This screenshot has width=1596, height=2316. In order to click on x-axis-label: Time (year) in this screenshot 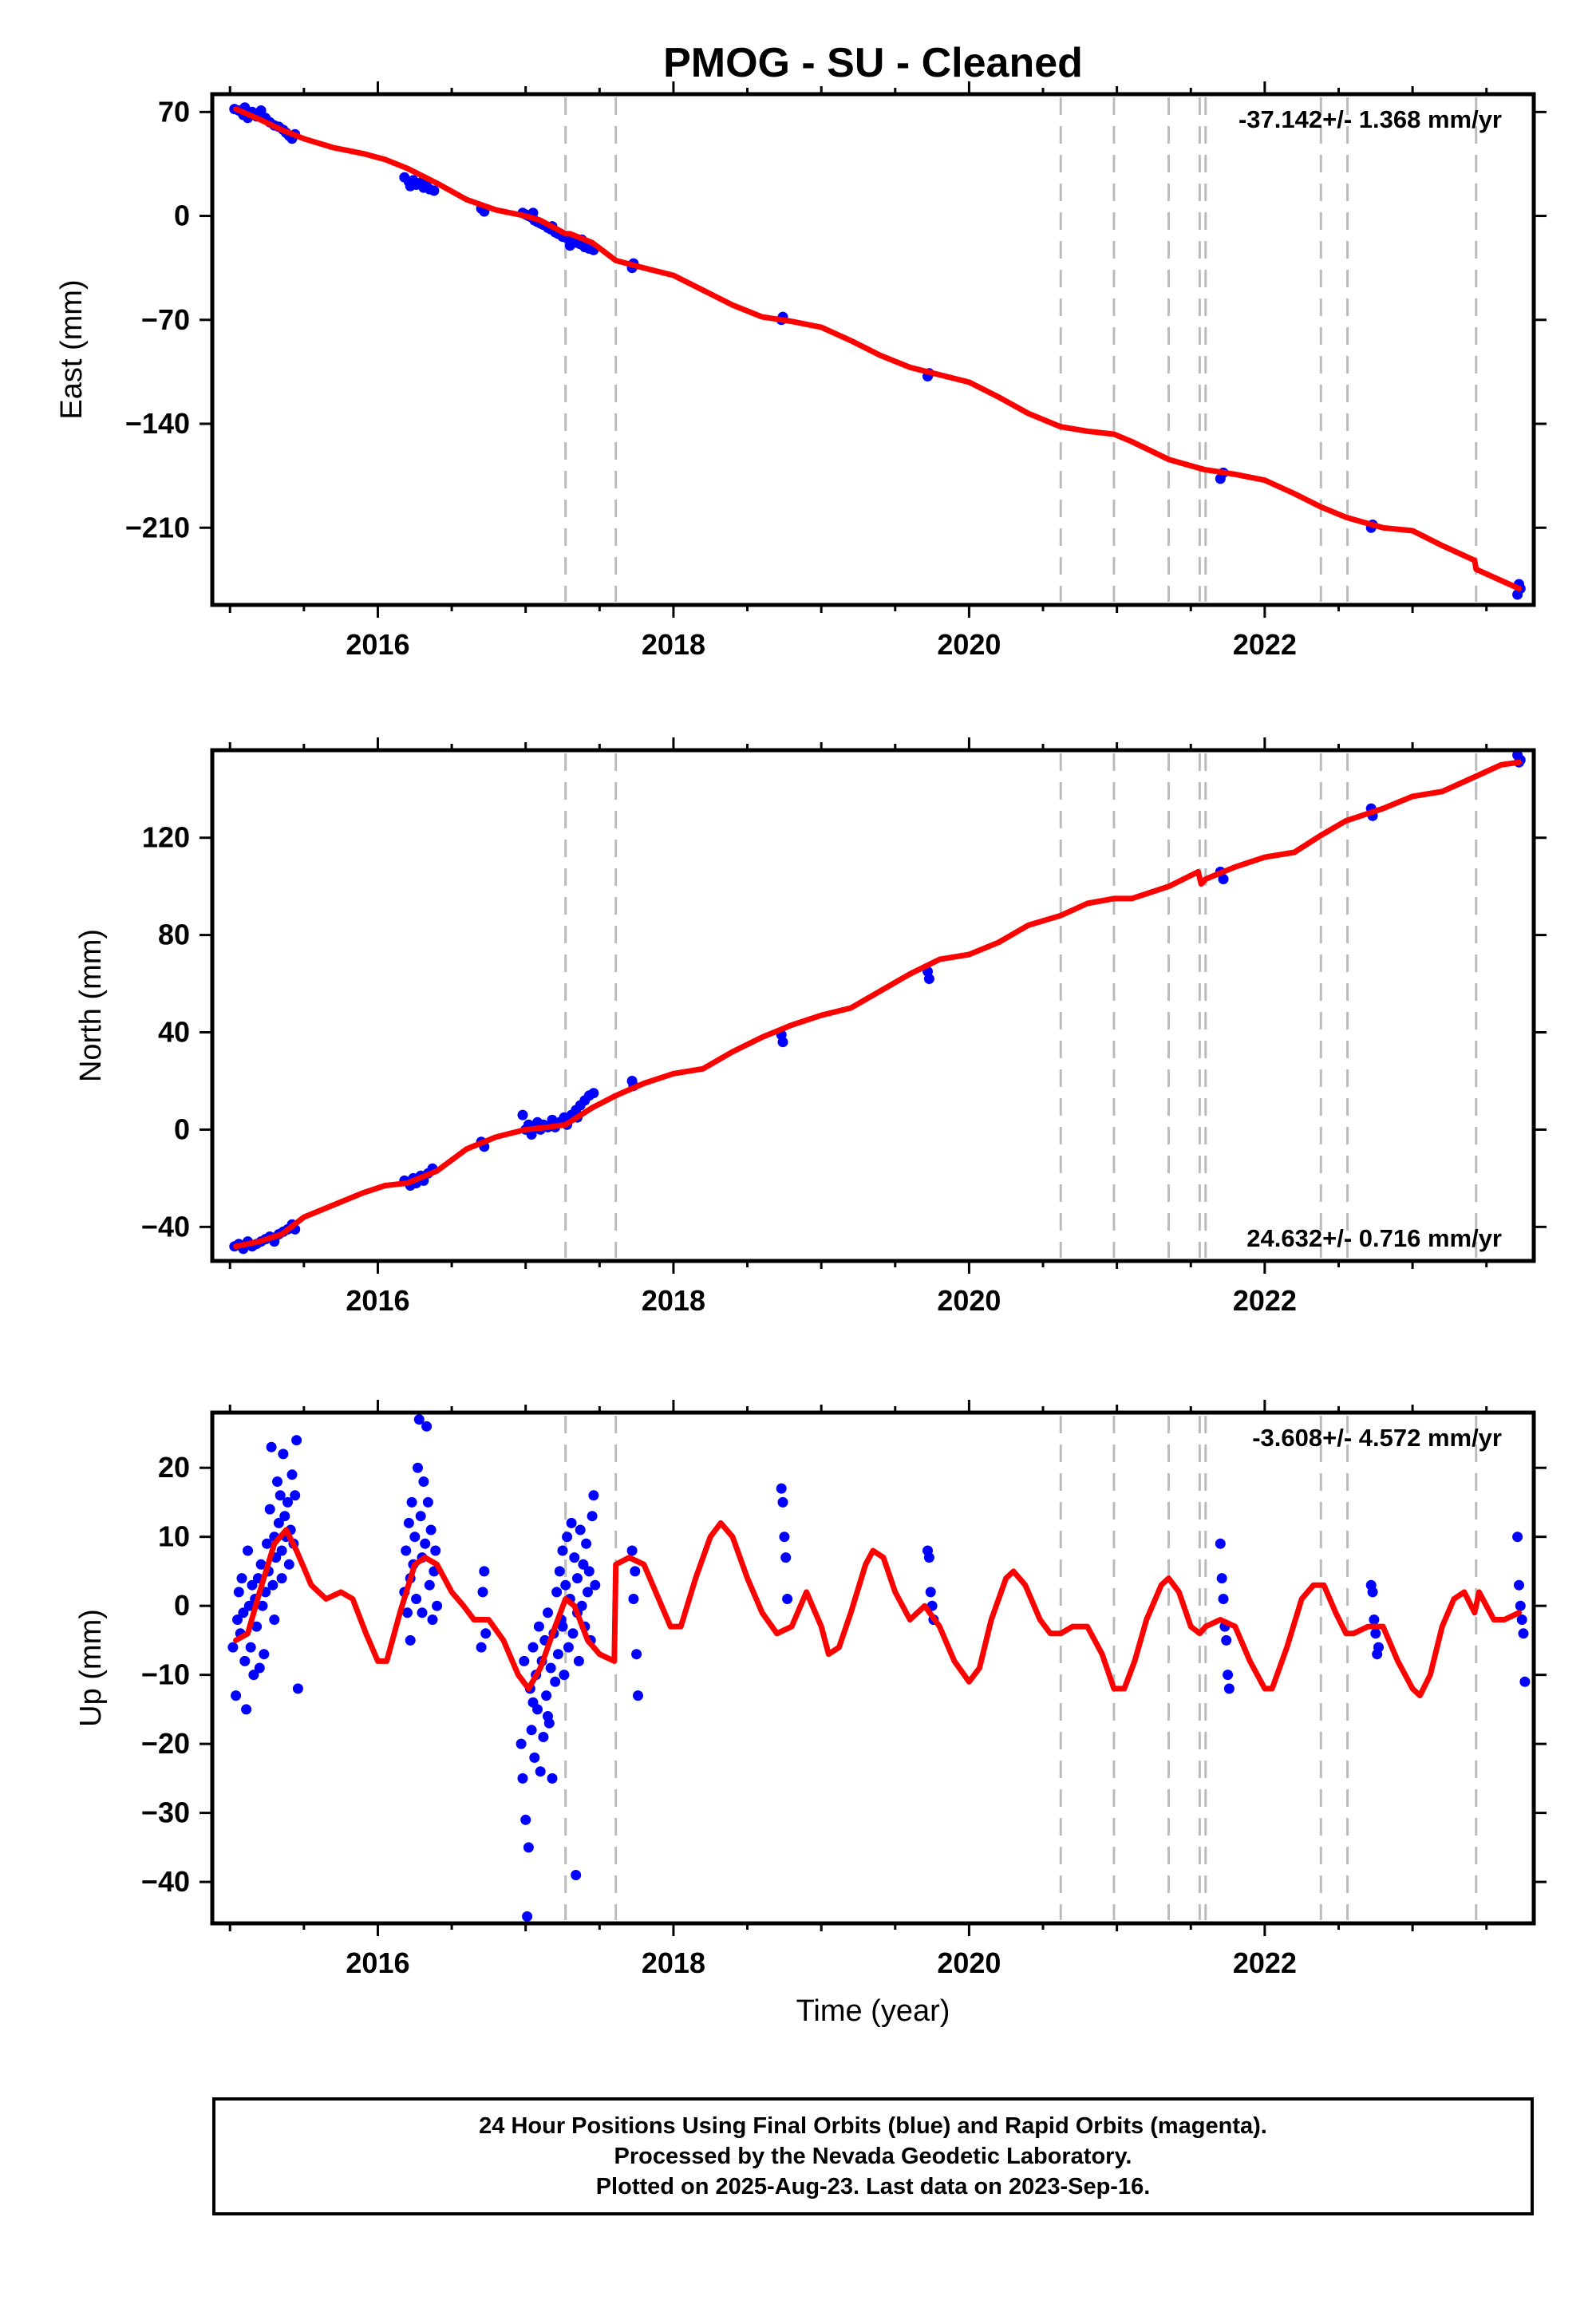, I will do `click(873, 2011)`.